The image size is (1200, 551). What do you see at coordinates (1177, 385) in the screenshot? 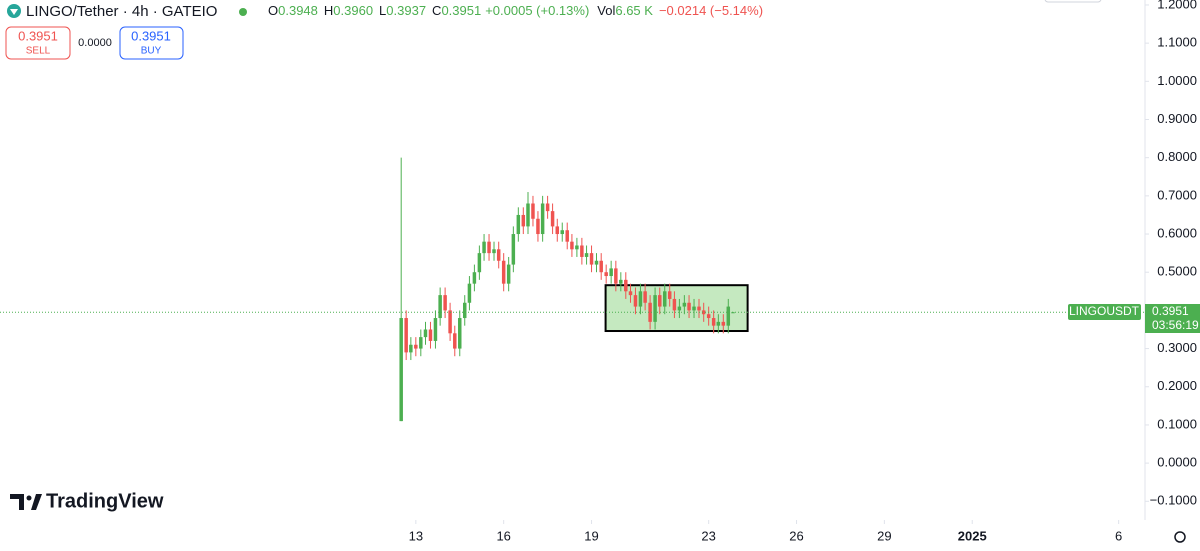
I see `y-tick-label: 0.2000` at bounding box center [1177, 385].